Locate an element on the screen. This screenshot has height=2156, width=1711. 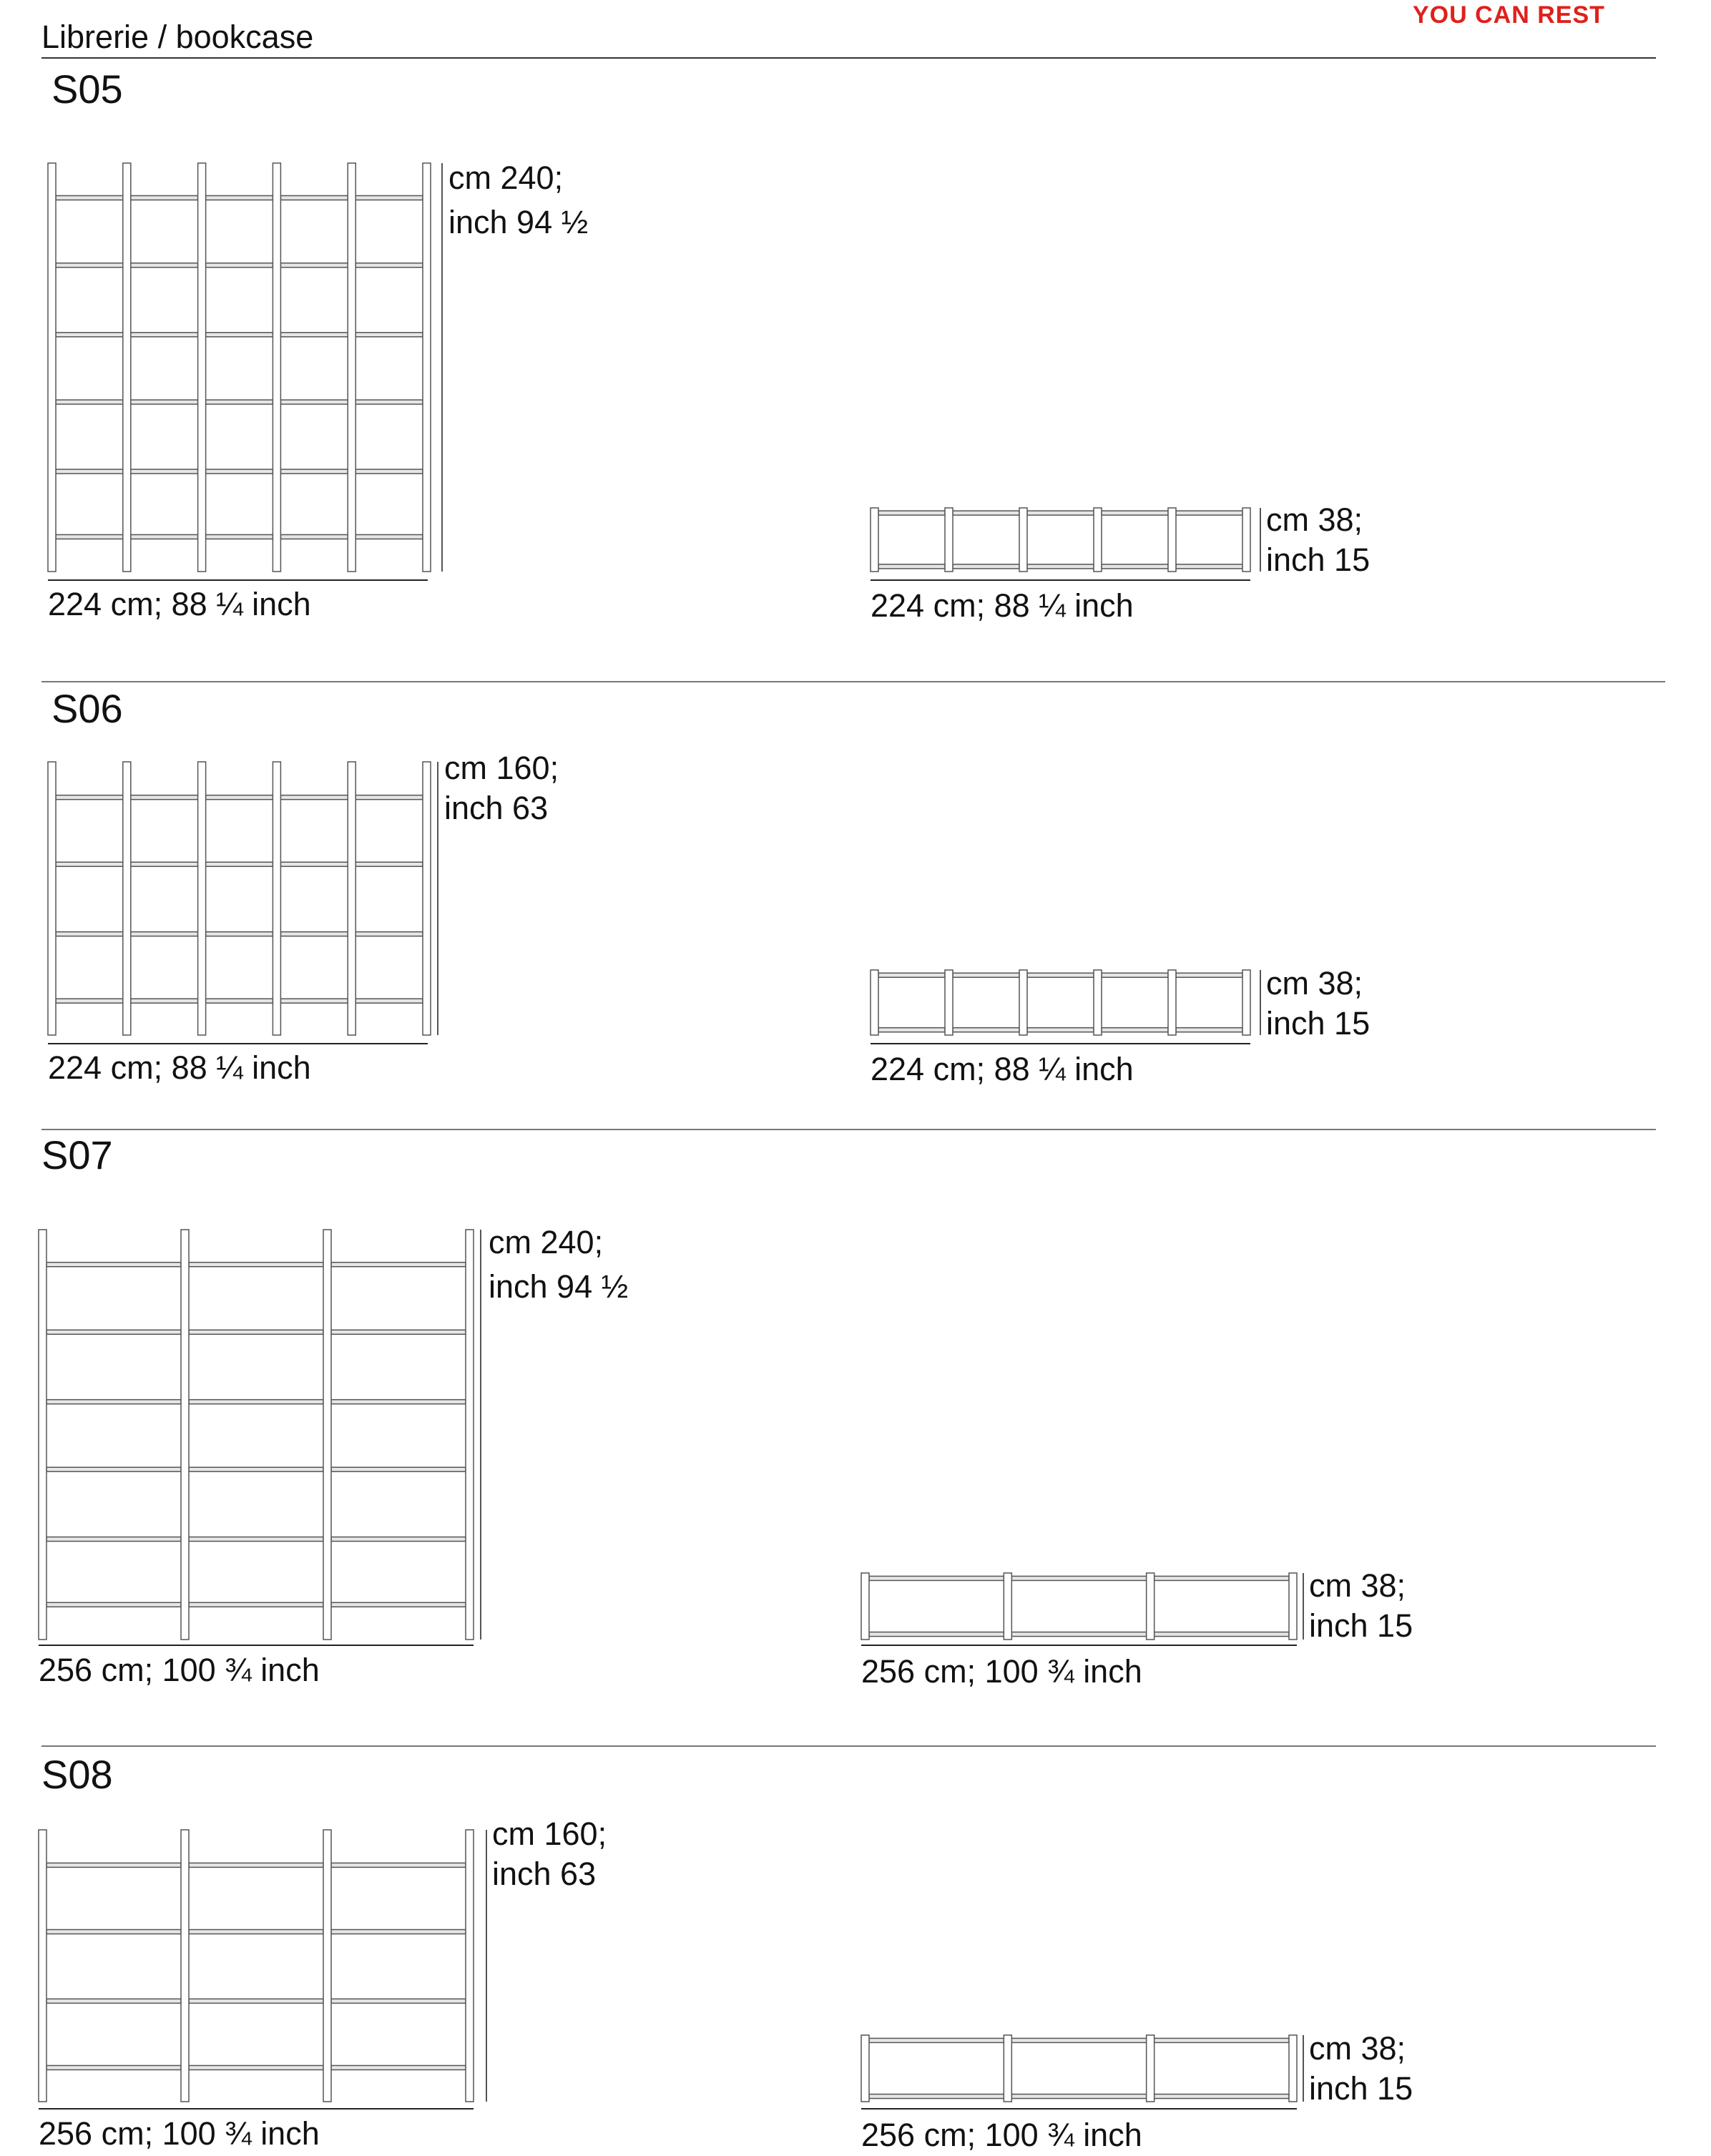
s08-height-cm: cm 160; is located at coordinates (550, 1834).